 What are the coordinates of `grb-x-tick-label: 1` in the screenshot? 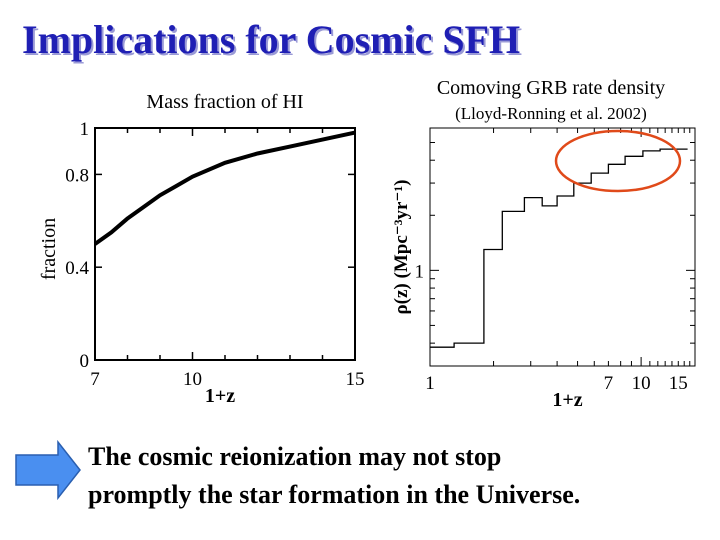 It's located at (430, 383).